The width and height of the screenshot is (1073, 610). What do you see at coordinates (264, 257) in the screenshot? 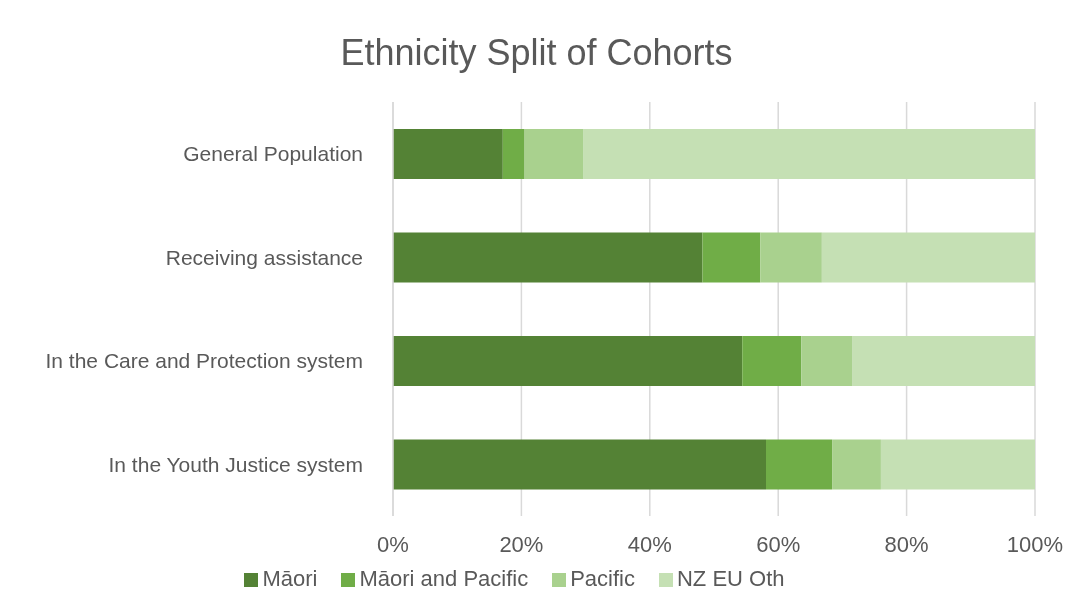
I see `y-tick-label: Receiving assistance` at bounding box center [264, 257].